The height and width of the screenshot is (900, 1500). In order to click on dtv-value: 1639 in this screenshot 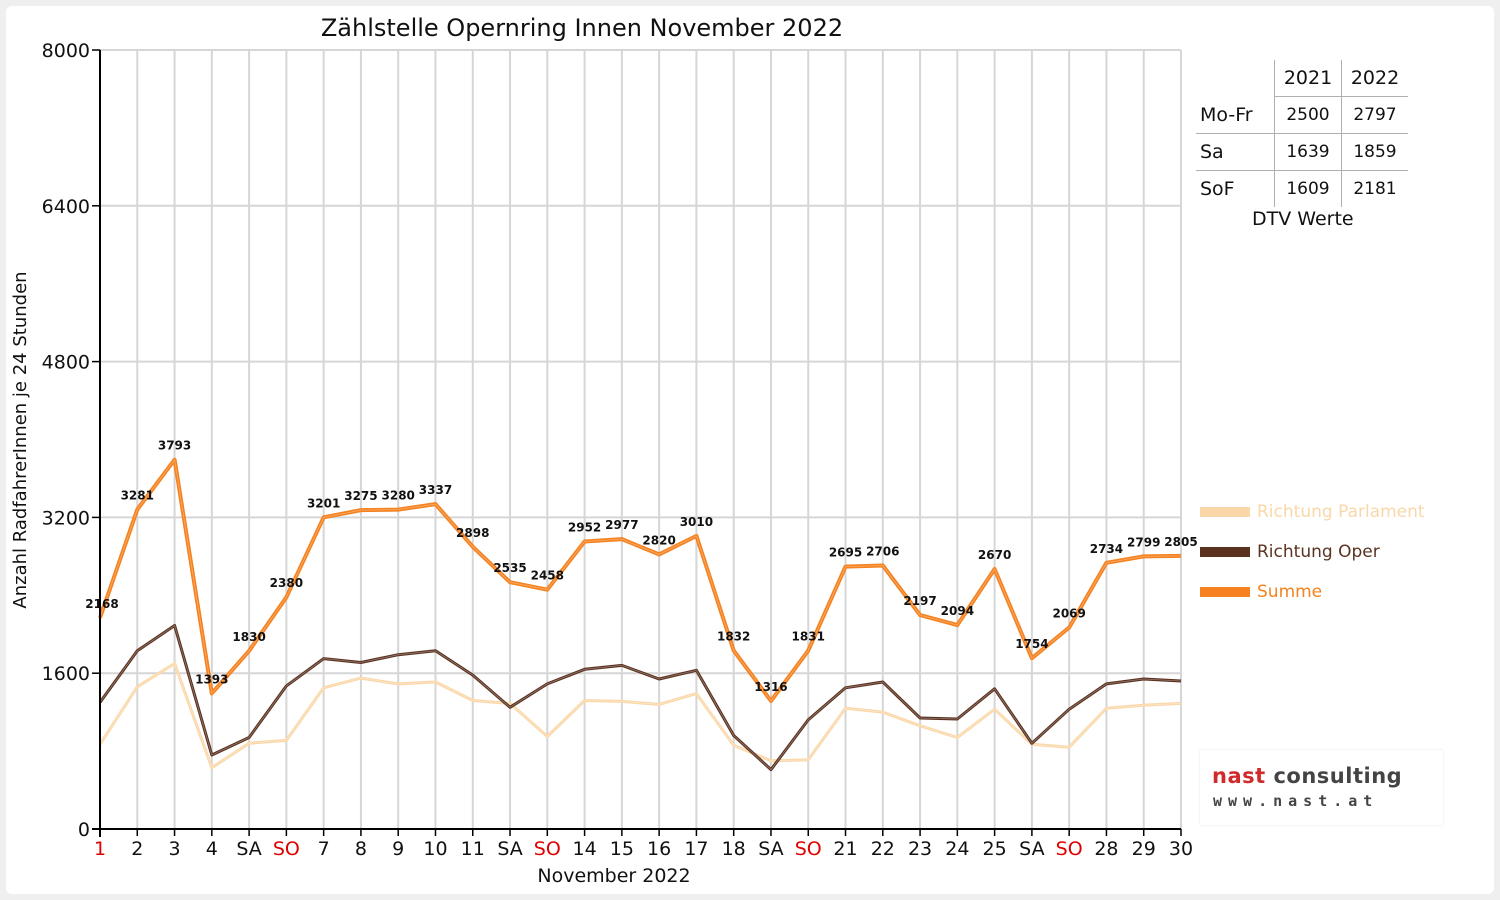, I will do `click(1308, 152)`.